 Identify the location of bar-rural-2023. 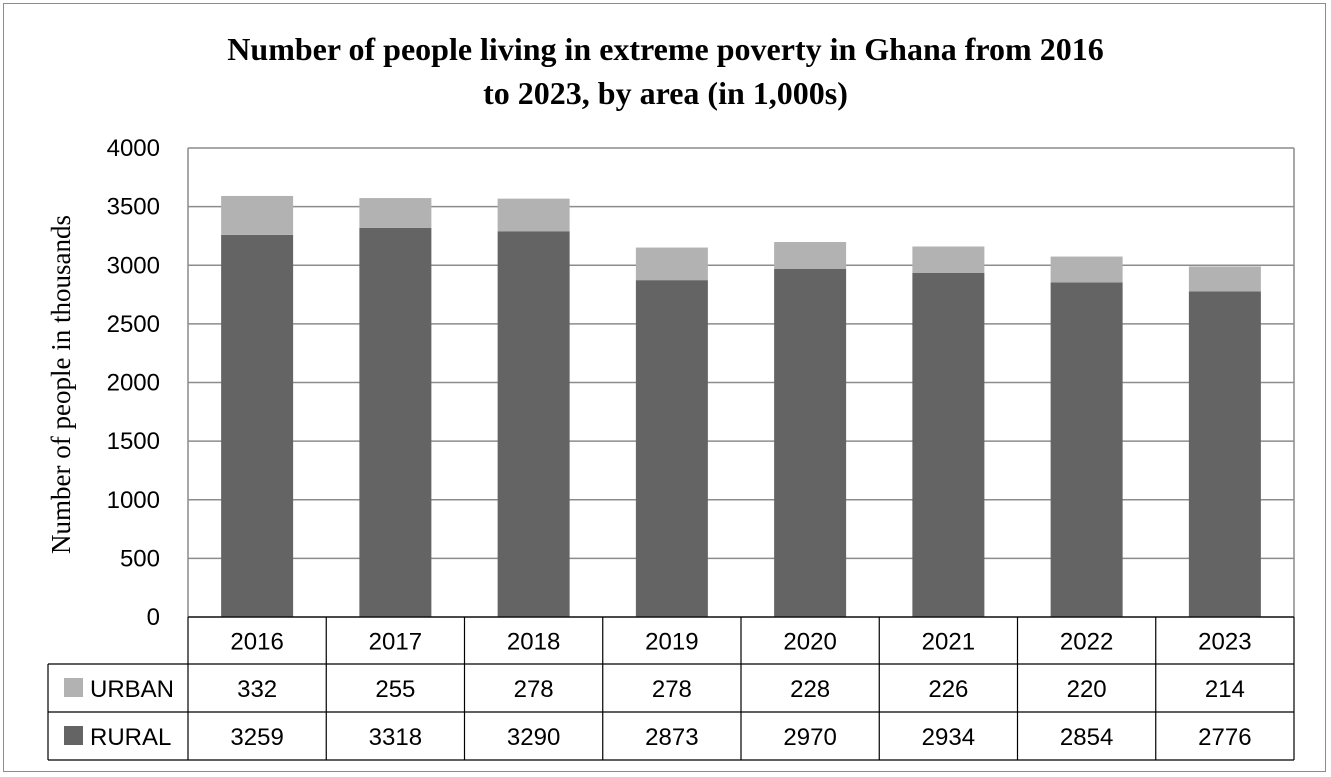
(1224, 454).